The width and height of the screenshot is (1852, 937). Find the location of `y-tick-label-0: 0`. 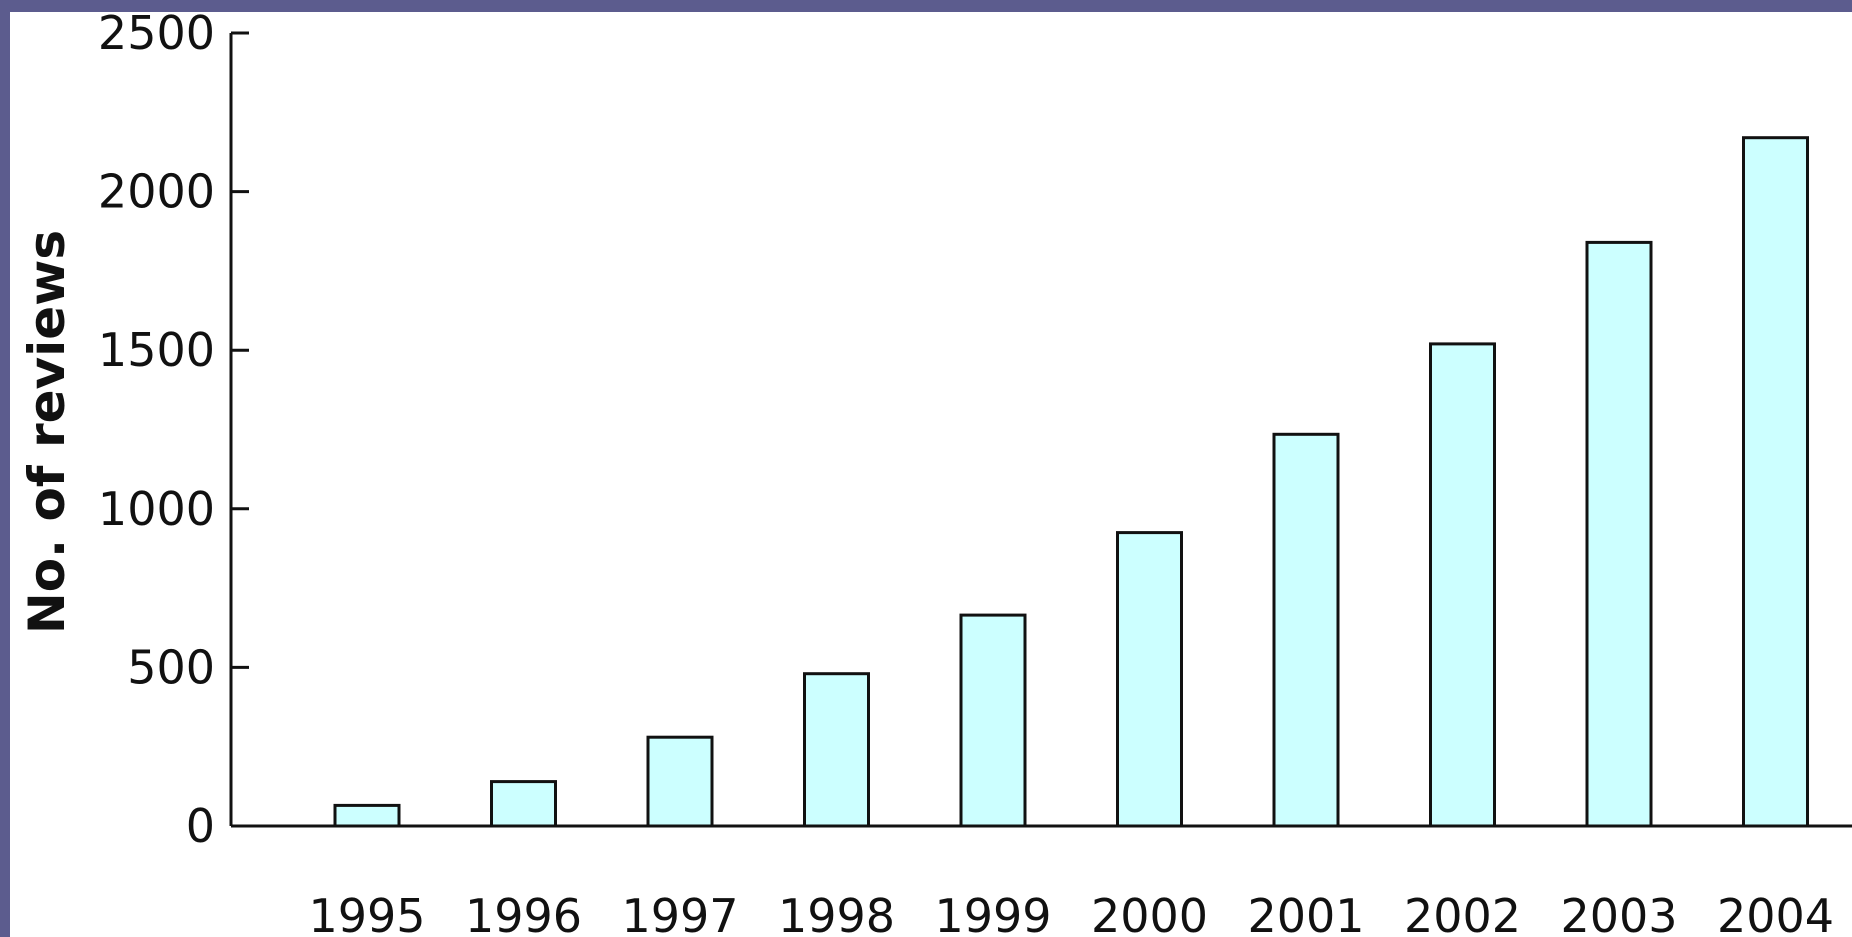

y-tick-label-0: 0 is located at coordinates (200, 826).